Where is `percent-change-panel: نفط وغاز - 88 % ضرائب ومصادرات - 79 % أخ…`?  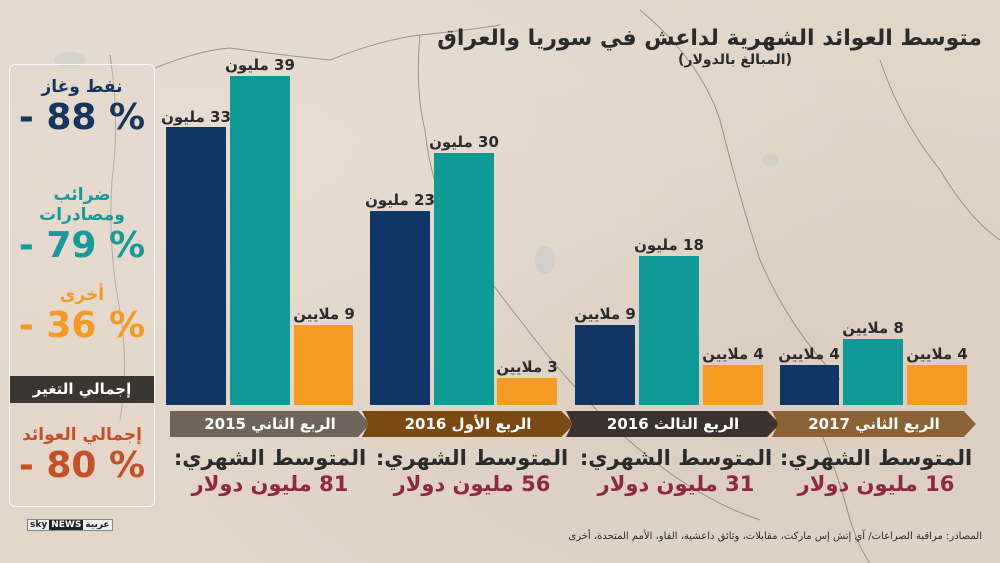
percent-change-panel: نفط وغاز - 88 % ضرائب ومصادرات - 79 % أخ… is located at coordinates (82, 285).